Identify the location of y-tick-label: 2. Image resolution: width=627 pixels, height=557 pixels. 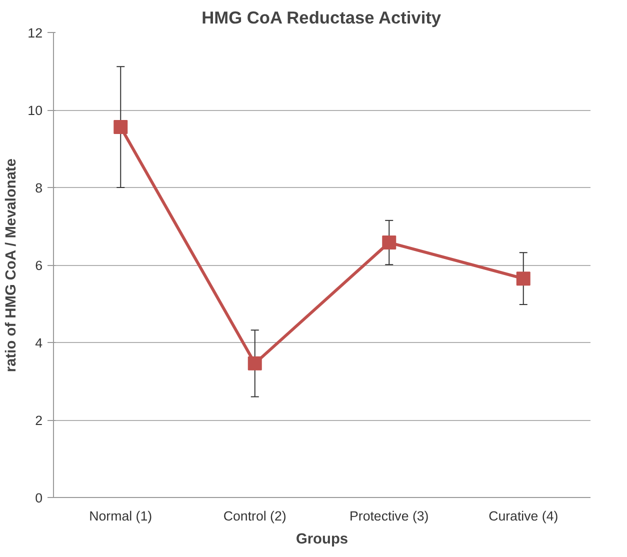
(39, 420).